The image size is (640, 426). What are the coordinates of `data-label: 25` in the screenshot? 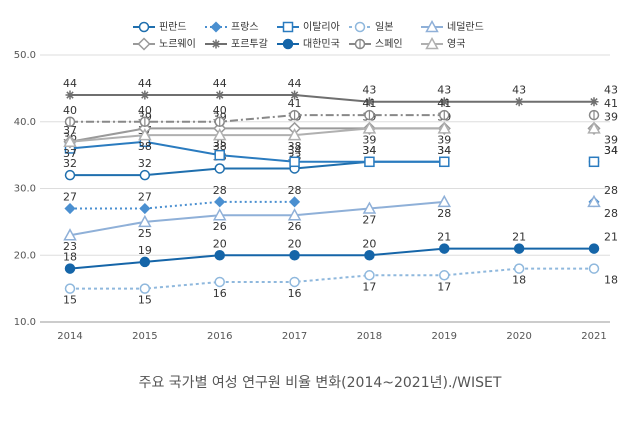 It's located at (145, 233).